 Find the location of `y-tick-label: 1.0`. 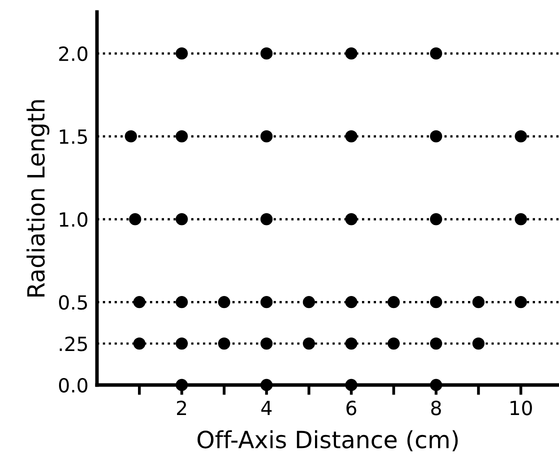

y-tick-label: 1.0 is located at coordinates (74, 219).